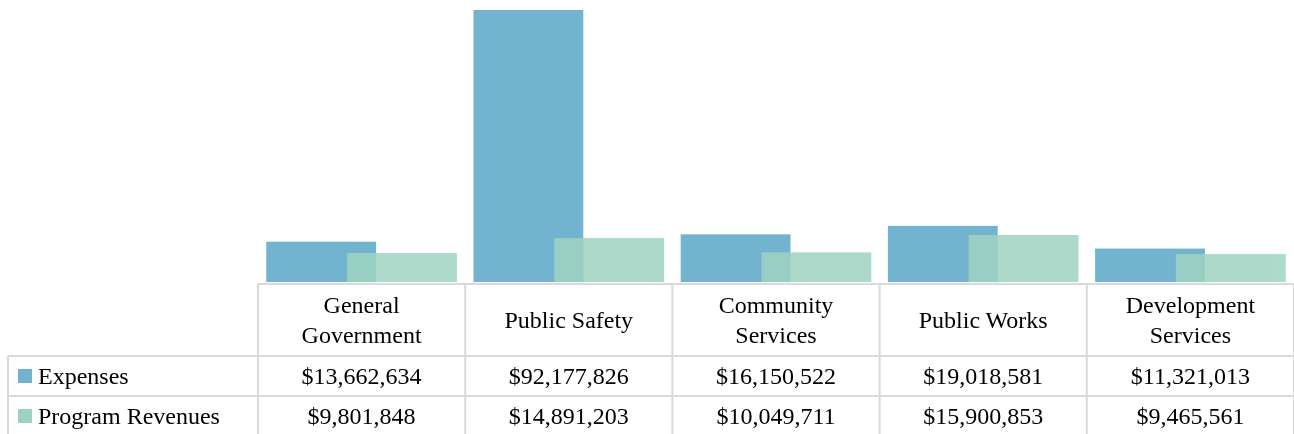  What do you see at coordinates (1190, 376) in the screenshot?
I see `data-label: $11,321,013` at bounding box center [1190, 376].